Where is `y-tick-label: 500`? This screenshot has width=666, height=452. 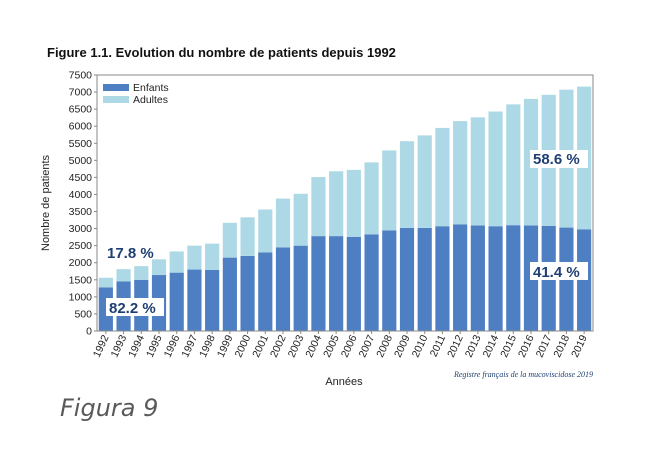 y-tick-label: 500 is located at coordinates (83, 314).